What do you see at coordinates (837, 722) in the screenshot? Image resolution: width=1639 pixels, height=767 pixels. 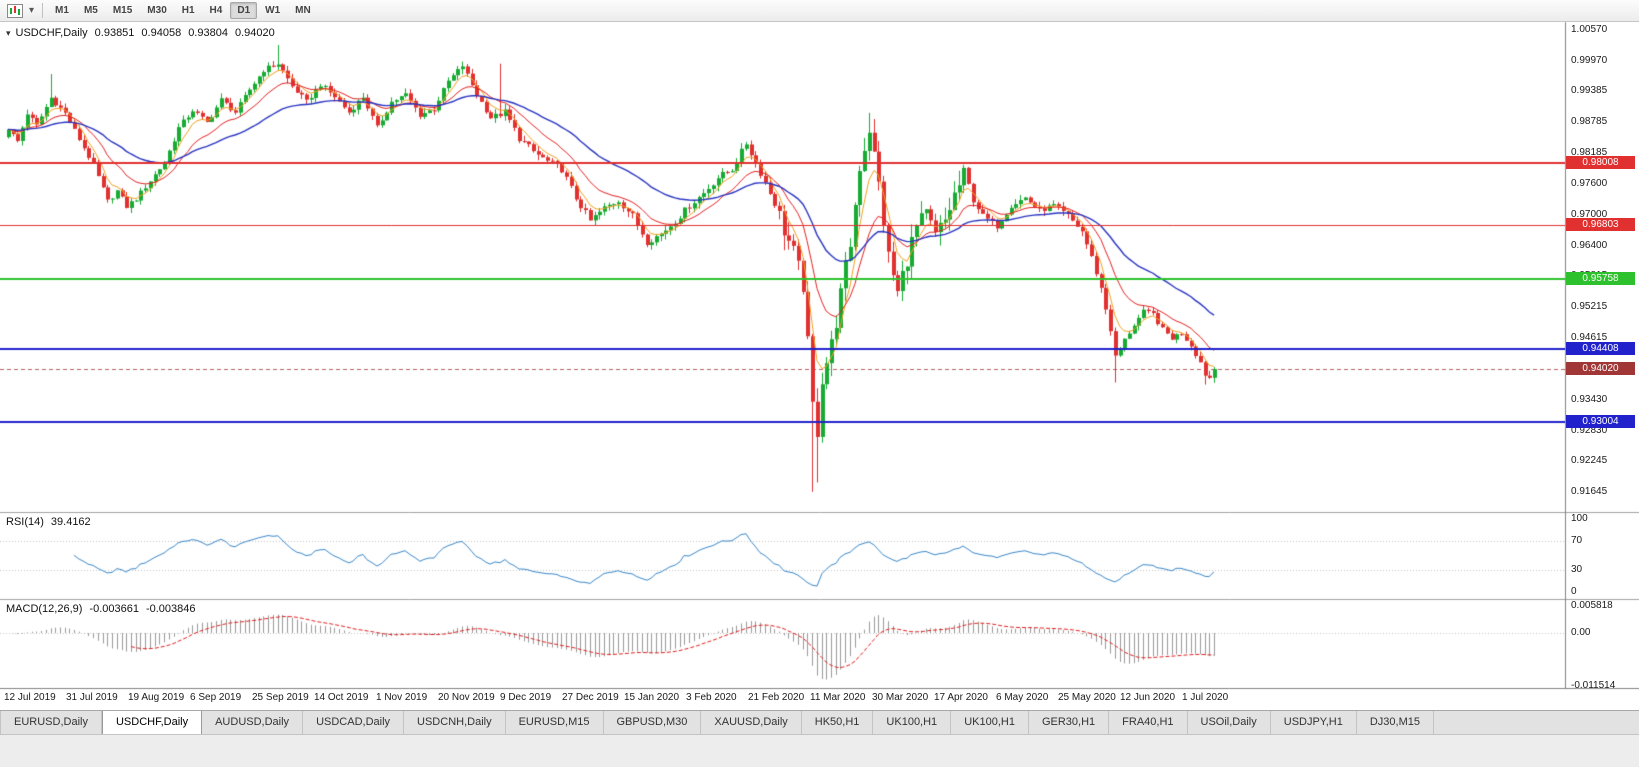 I see `tab-hk50-h1: HK50,H1` at bounding box center [837, 722].